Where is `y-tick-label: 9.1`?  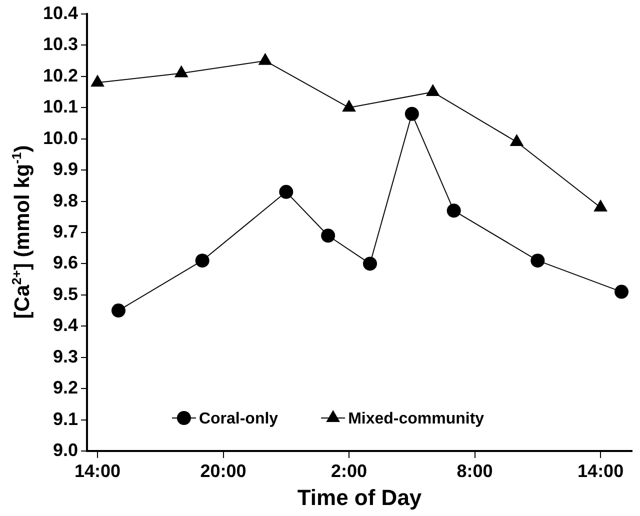
y-tick-label: 9.1 is located at coordinates (65, 418).